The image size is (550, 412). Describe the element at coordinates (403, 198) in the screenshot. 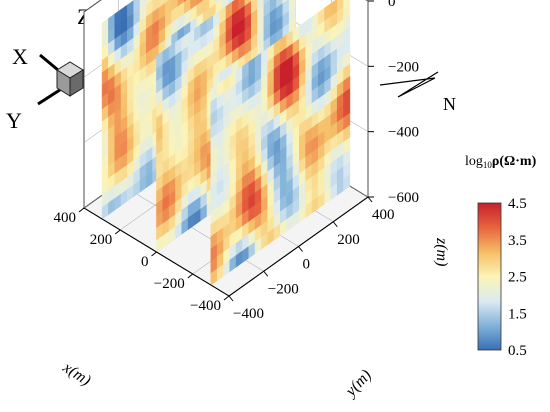

I see `z-tick-label: −600` at that location.